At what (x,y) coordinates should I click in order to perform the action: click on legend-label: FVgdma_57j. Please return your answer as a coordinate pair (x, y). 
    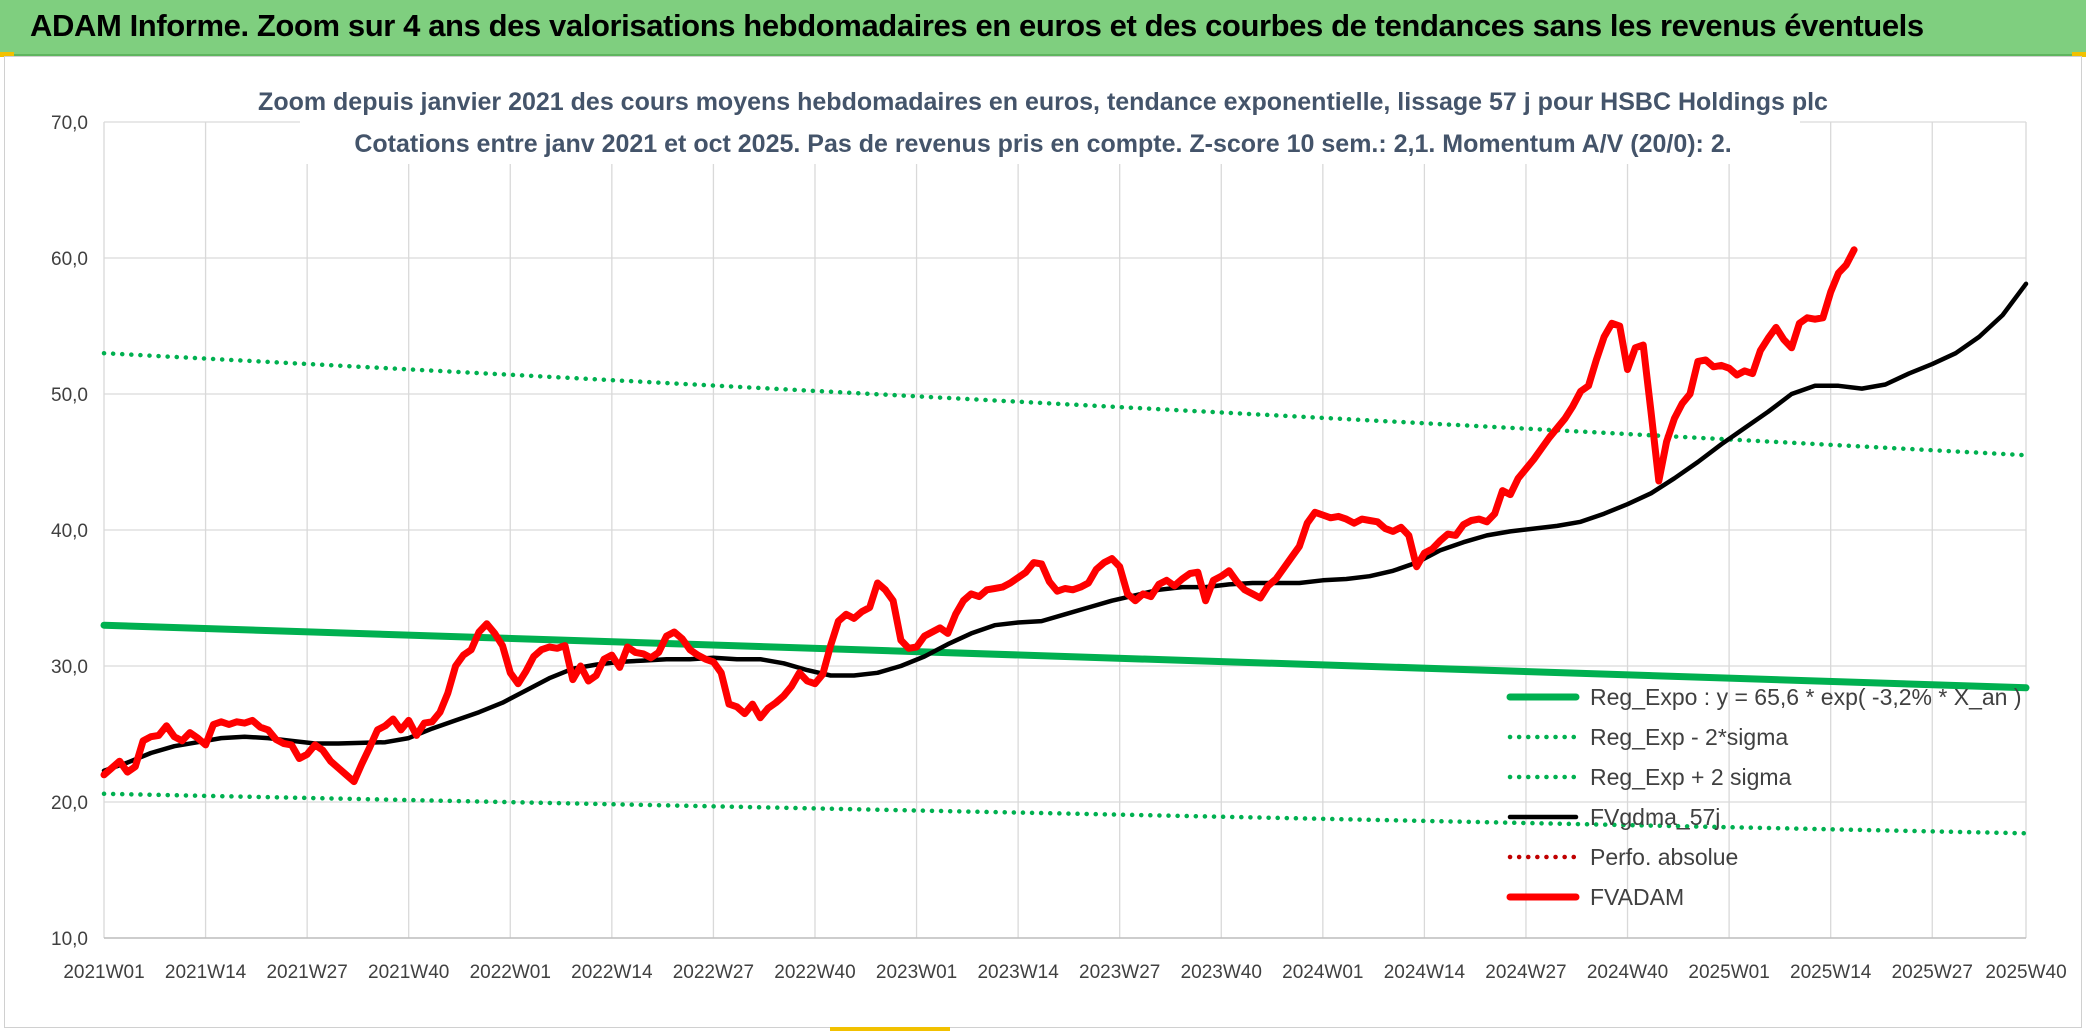
    Looking at the image, I should click on (1655, 817).